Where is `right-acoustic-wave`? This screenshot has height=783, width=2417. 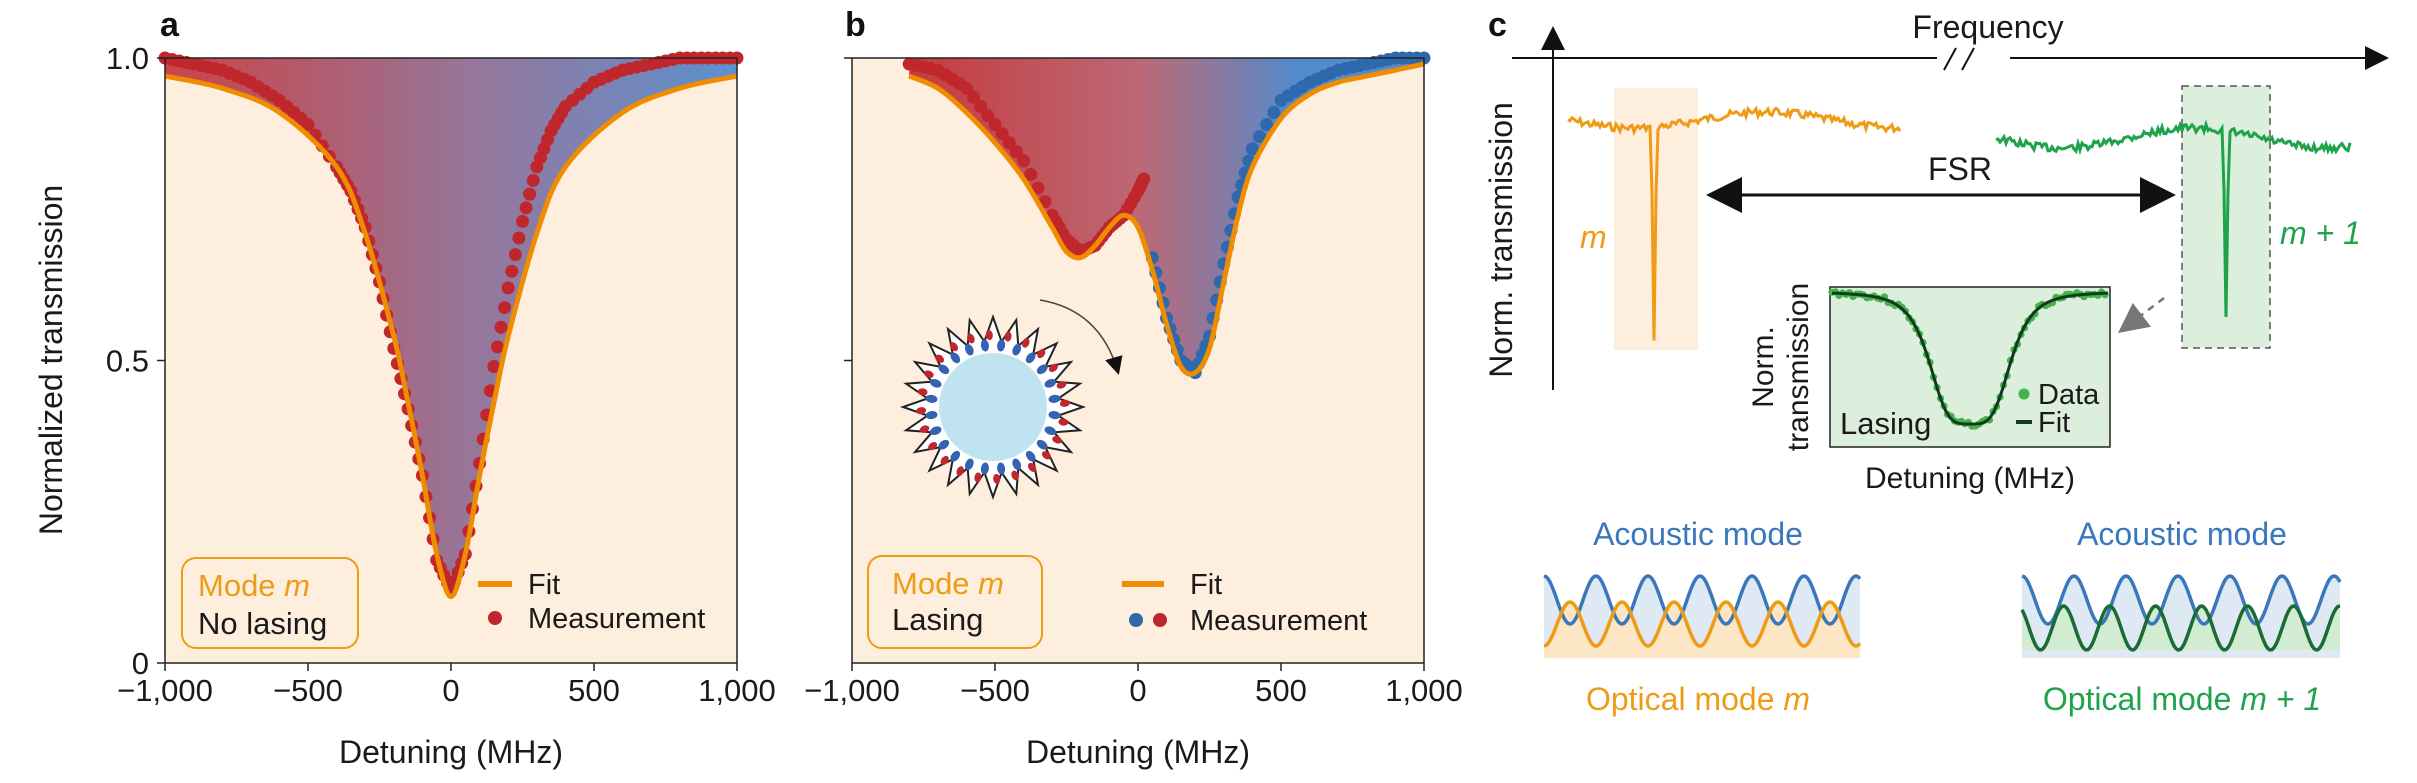 right-acoustic-wave is located at coordinates (2181, 600).